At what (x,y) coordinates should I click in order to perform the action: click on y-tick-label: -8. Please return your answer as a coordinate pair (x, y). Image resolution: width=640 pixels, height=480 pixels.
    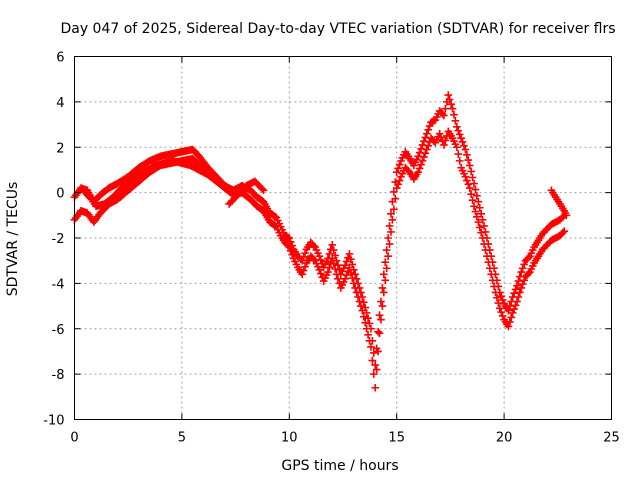
    Looking at the image, I should click on (58, 375).